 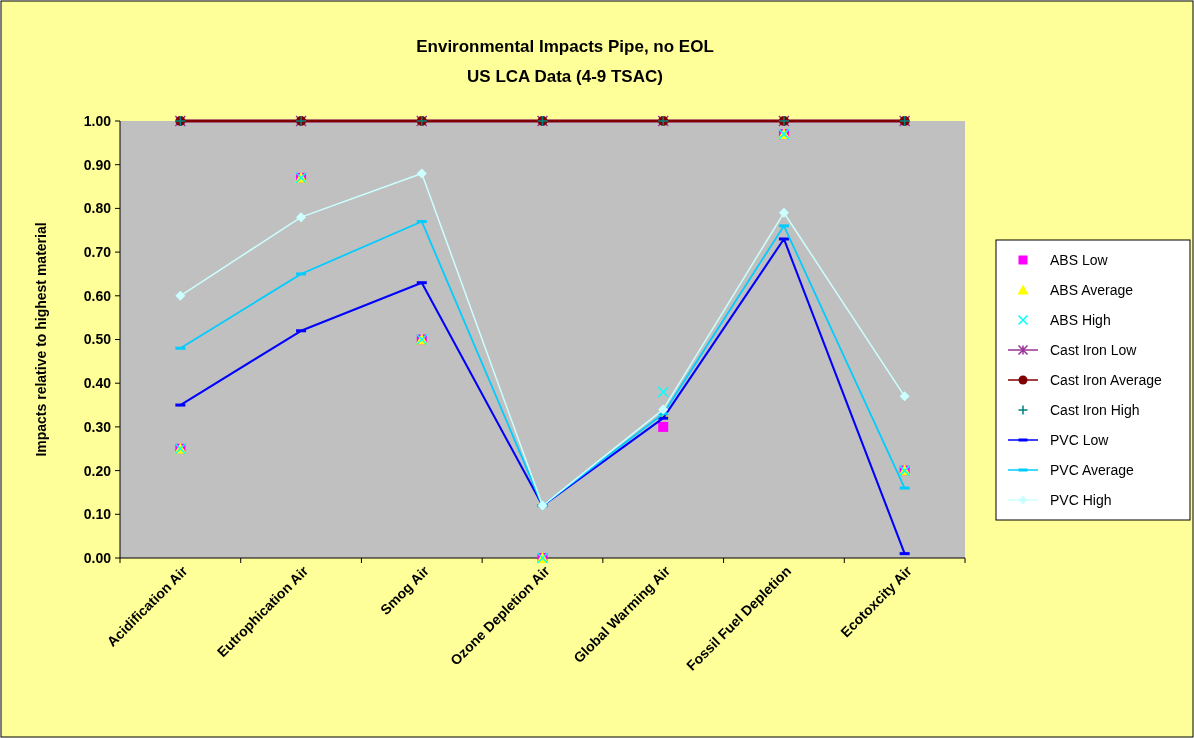 I want to click on y-tick-label: 0.30, so click(x=97, y=426).